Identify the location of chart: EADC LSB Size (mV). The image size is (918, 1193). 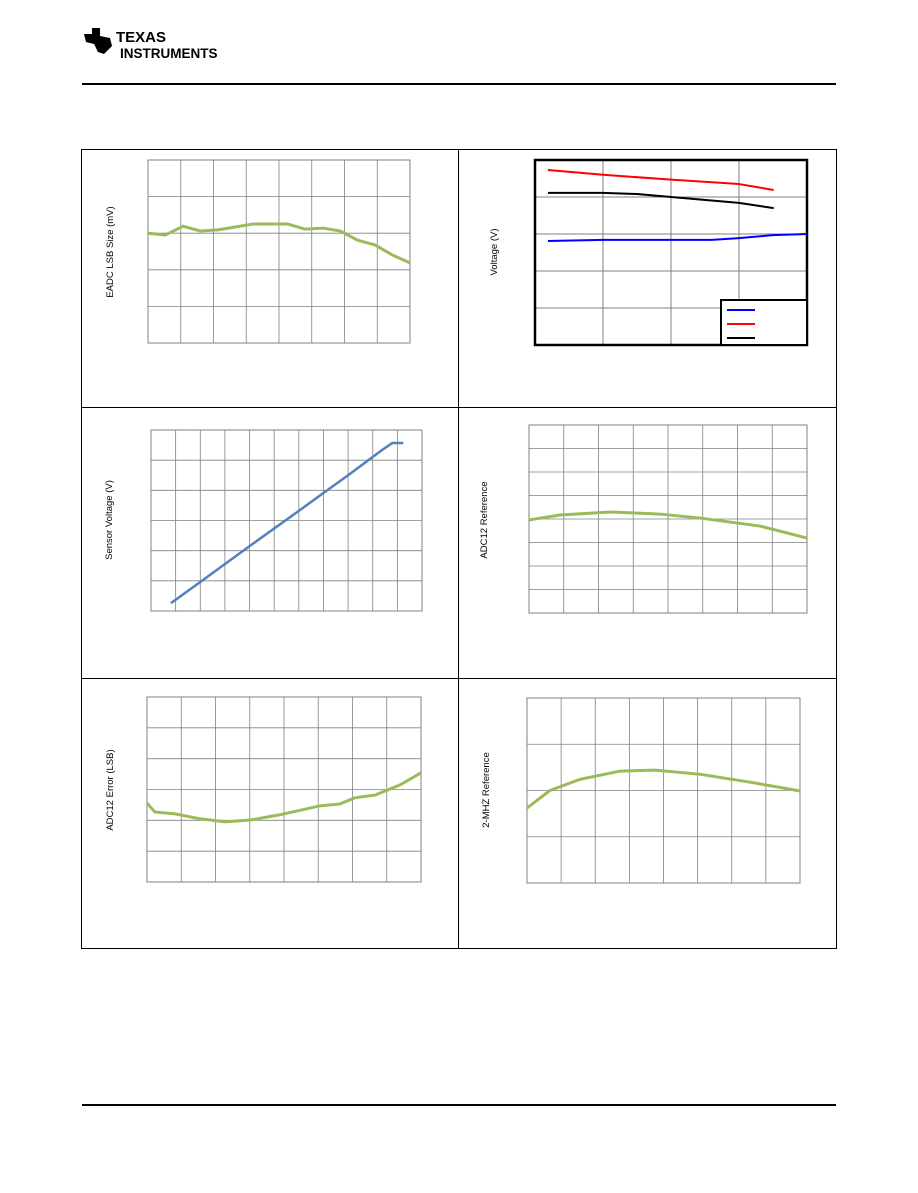
(258, 251).